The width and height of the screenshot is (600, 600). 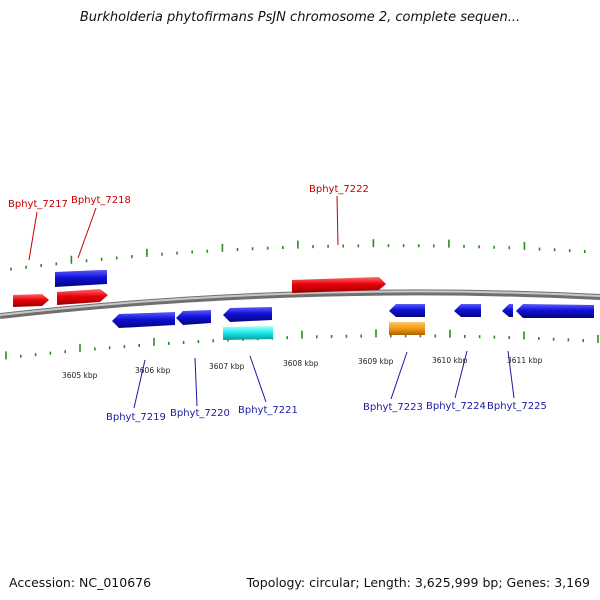 I want to click on gene-label-bphyt-7217: Bphyt_7217, so click(x=38, y=204).